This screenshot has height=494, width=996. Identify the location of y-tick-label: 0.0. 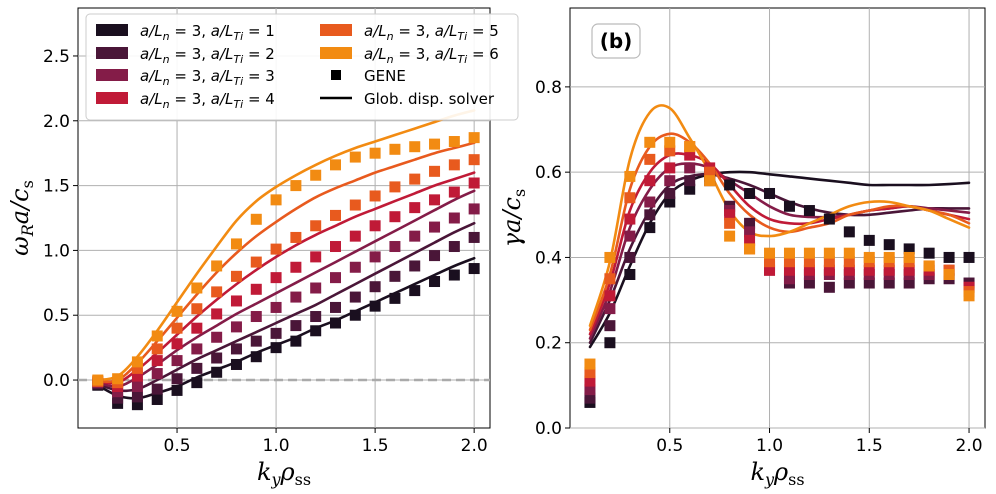
(548, 429).